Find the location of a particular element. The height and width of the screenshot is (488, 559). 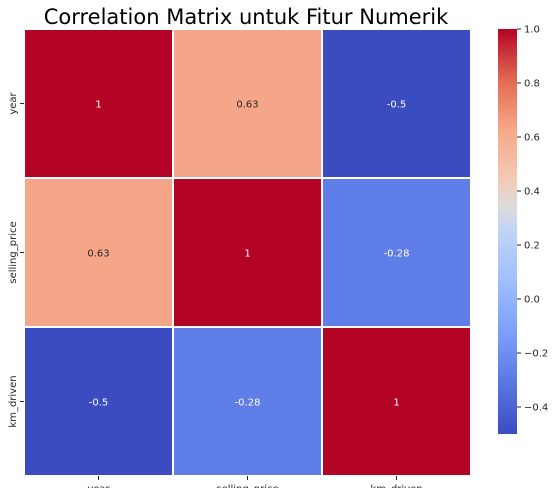

y-tick-label: selling_price is located at coordinates (13, 252).